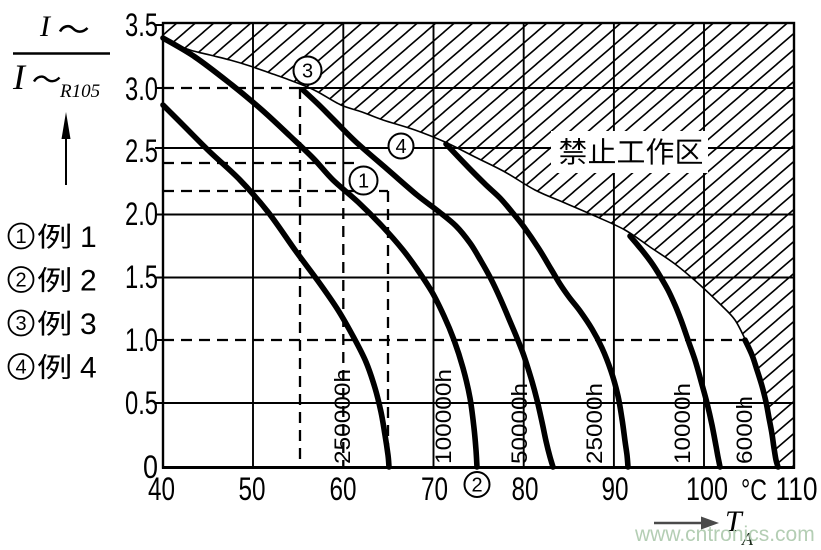 This screenshot has height=550, width=821. Describe the element at coordinates (797, 489) in the screenshot. I see `svg-text: 110` at that location.